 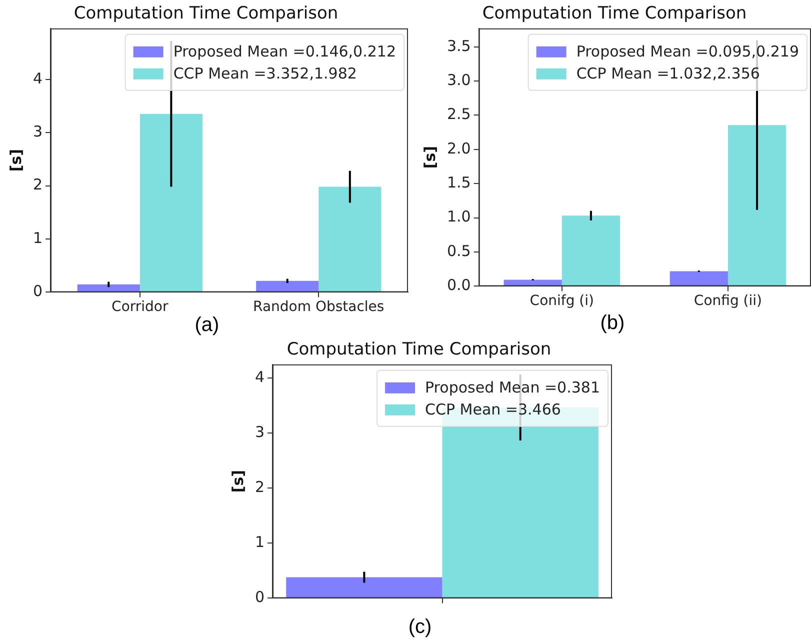 I want to click on y-tick-label: 2.0, so click(x=458, y=148).